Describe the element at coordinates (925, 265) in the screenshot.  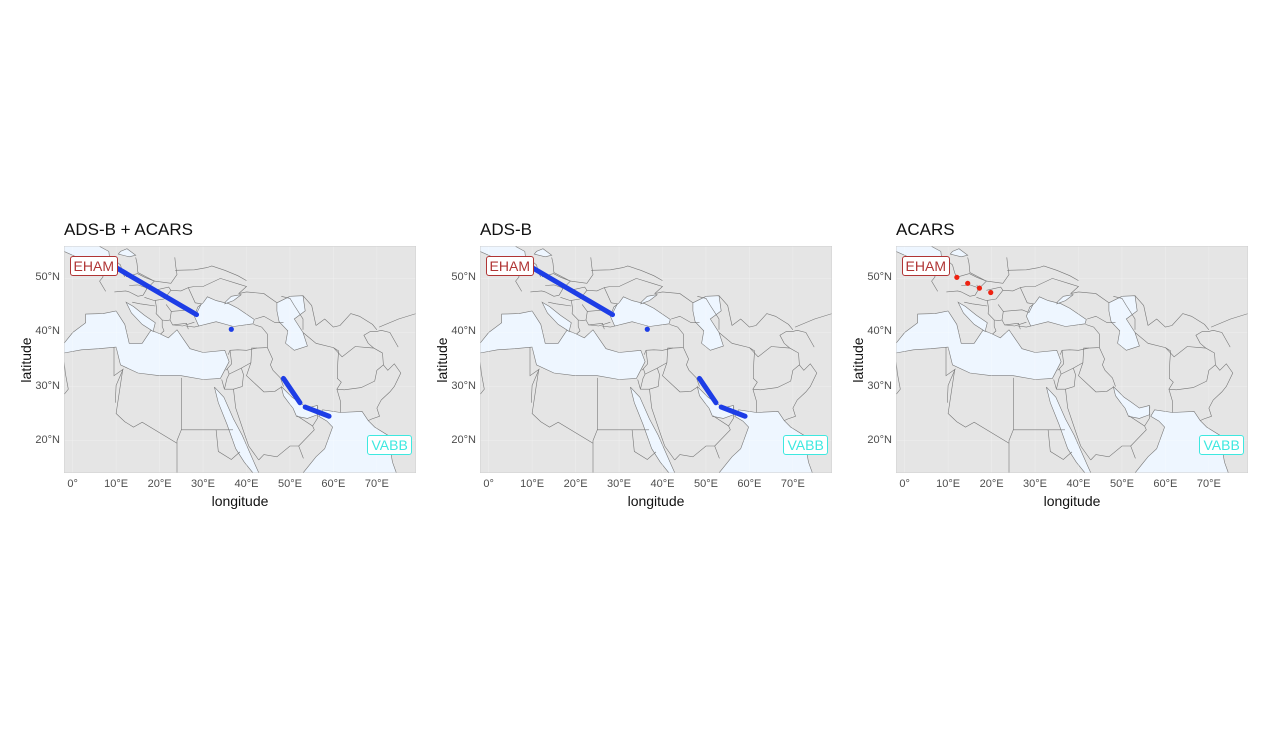
I see `origin-airport-label: EHAM` at that location.